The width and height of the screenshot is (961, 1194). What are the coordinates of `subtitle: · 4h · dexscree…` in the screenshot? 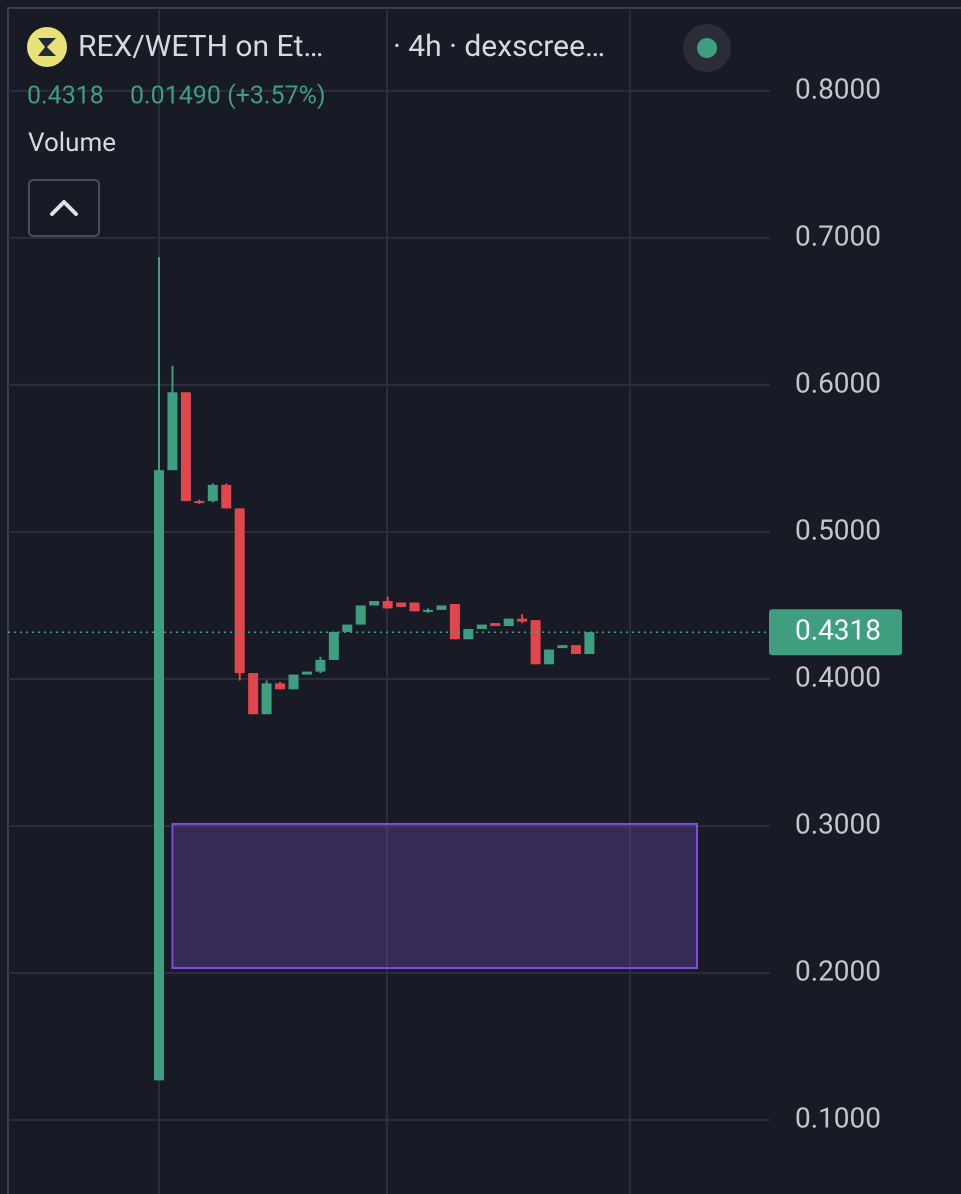 It's located at (499, 46).